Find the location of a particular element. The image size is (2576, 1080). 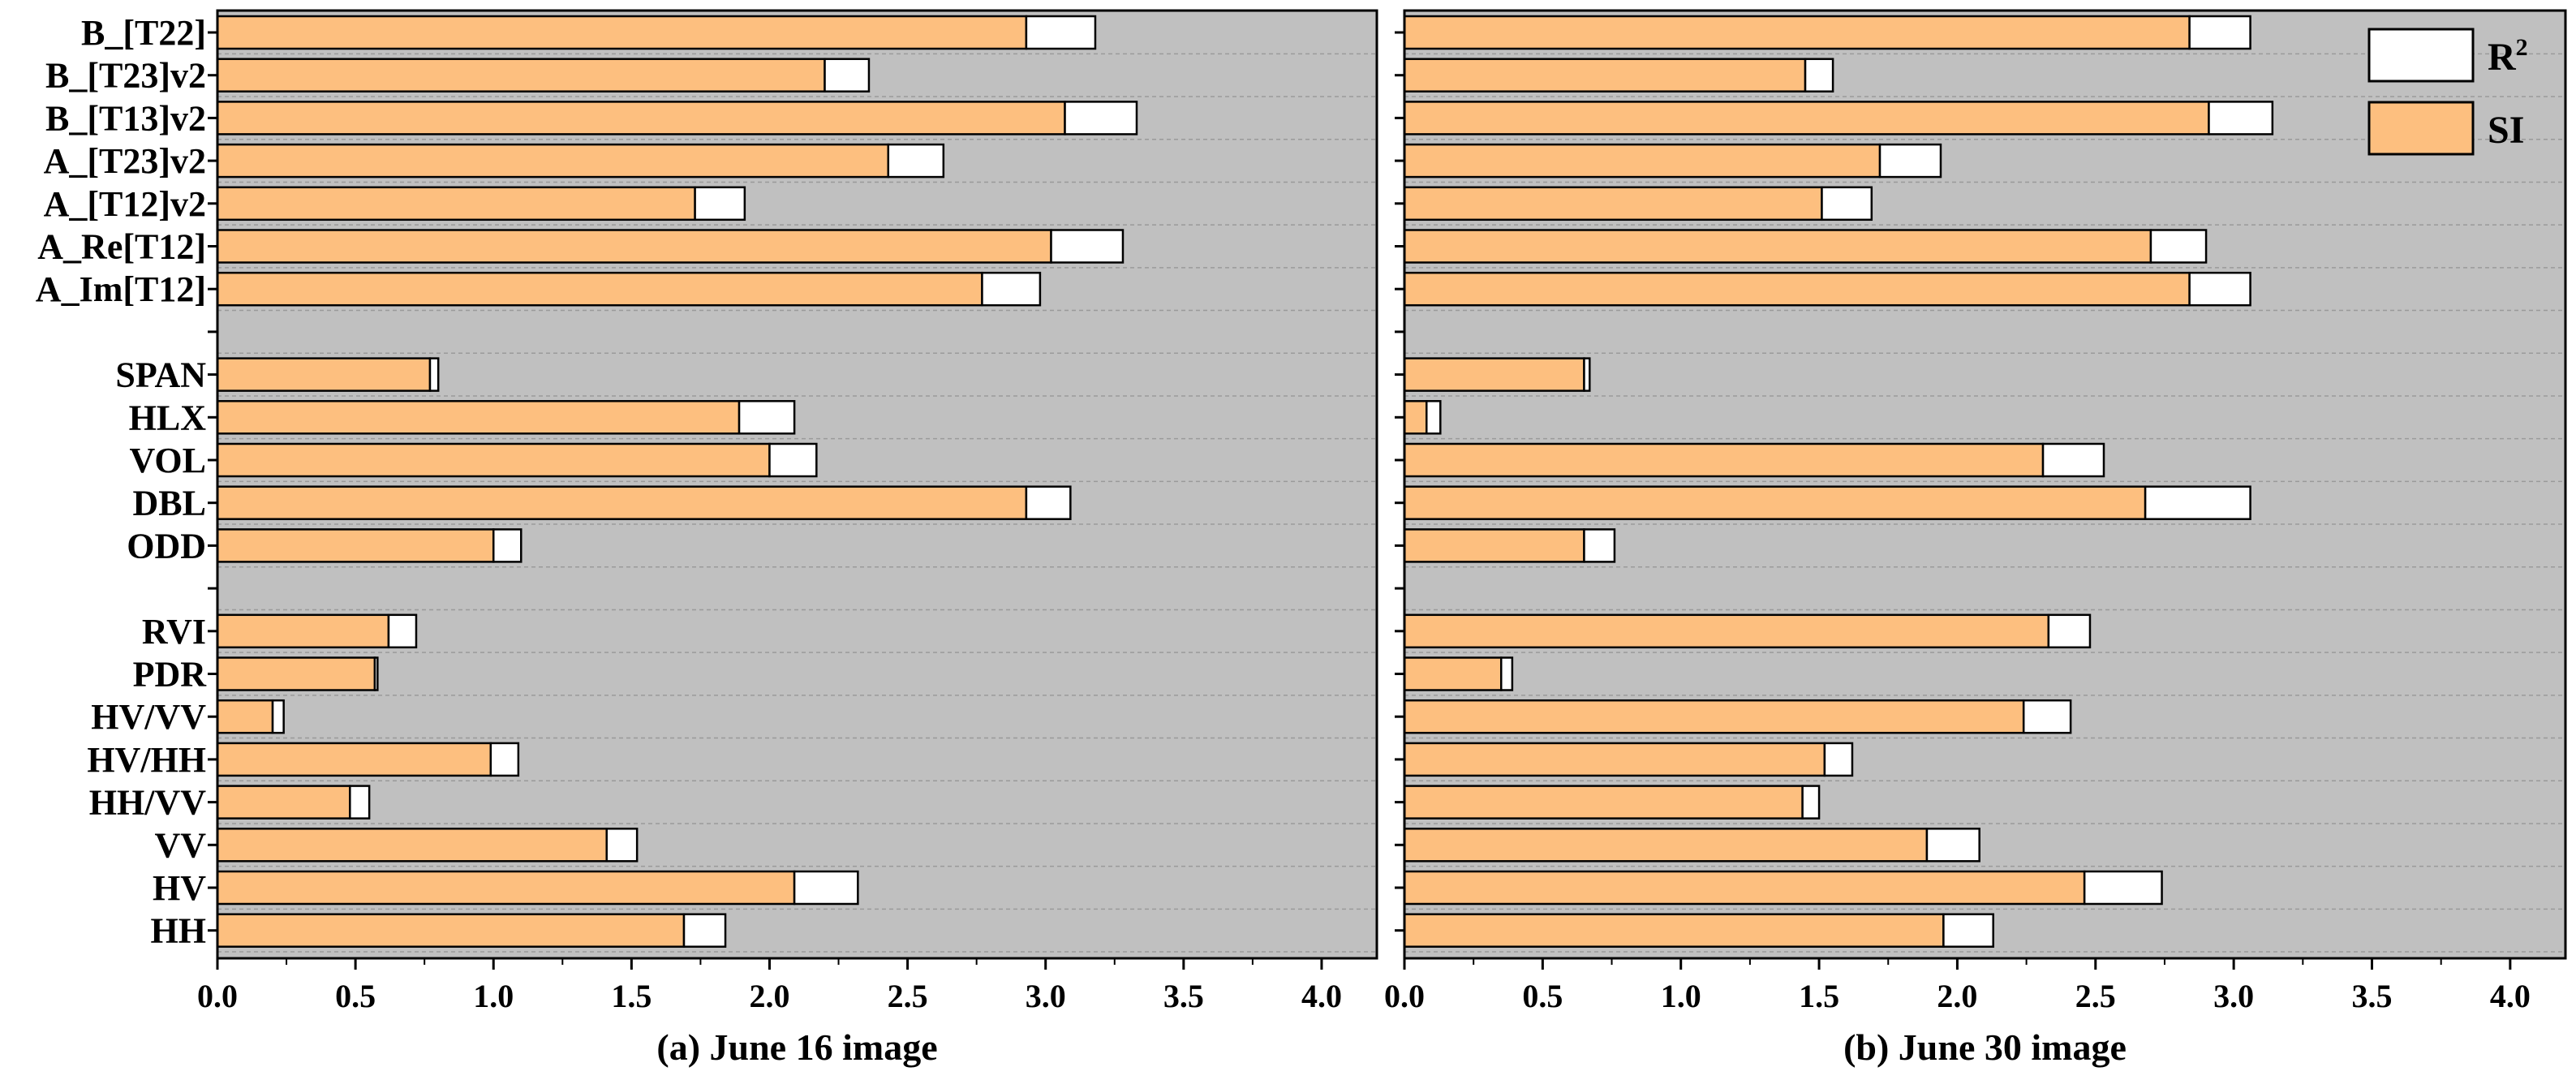

y-tick-label-hv: HV is located at coordinates (179, 888).